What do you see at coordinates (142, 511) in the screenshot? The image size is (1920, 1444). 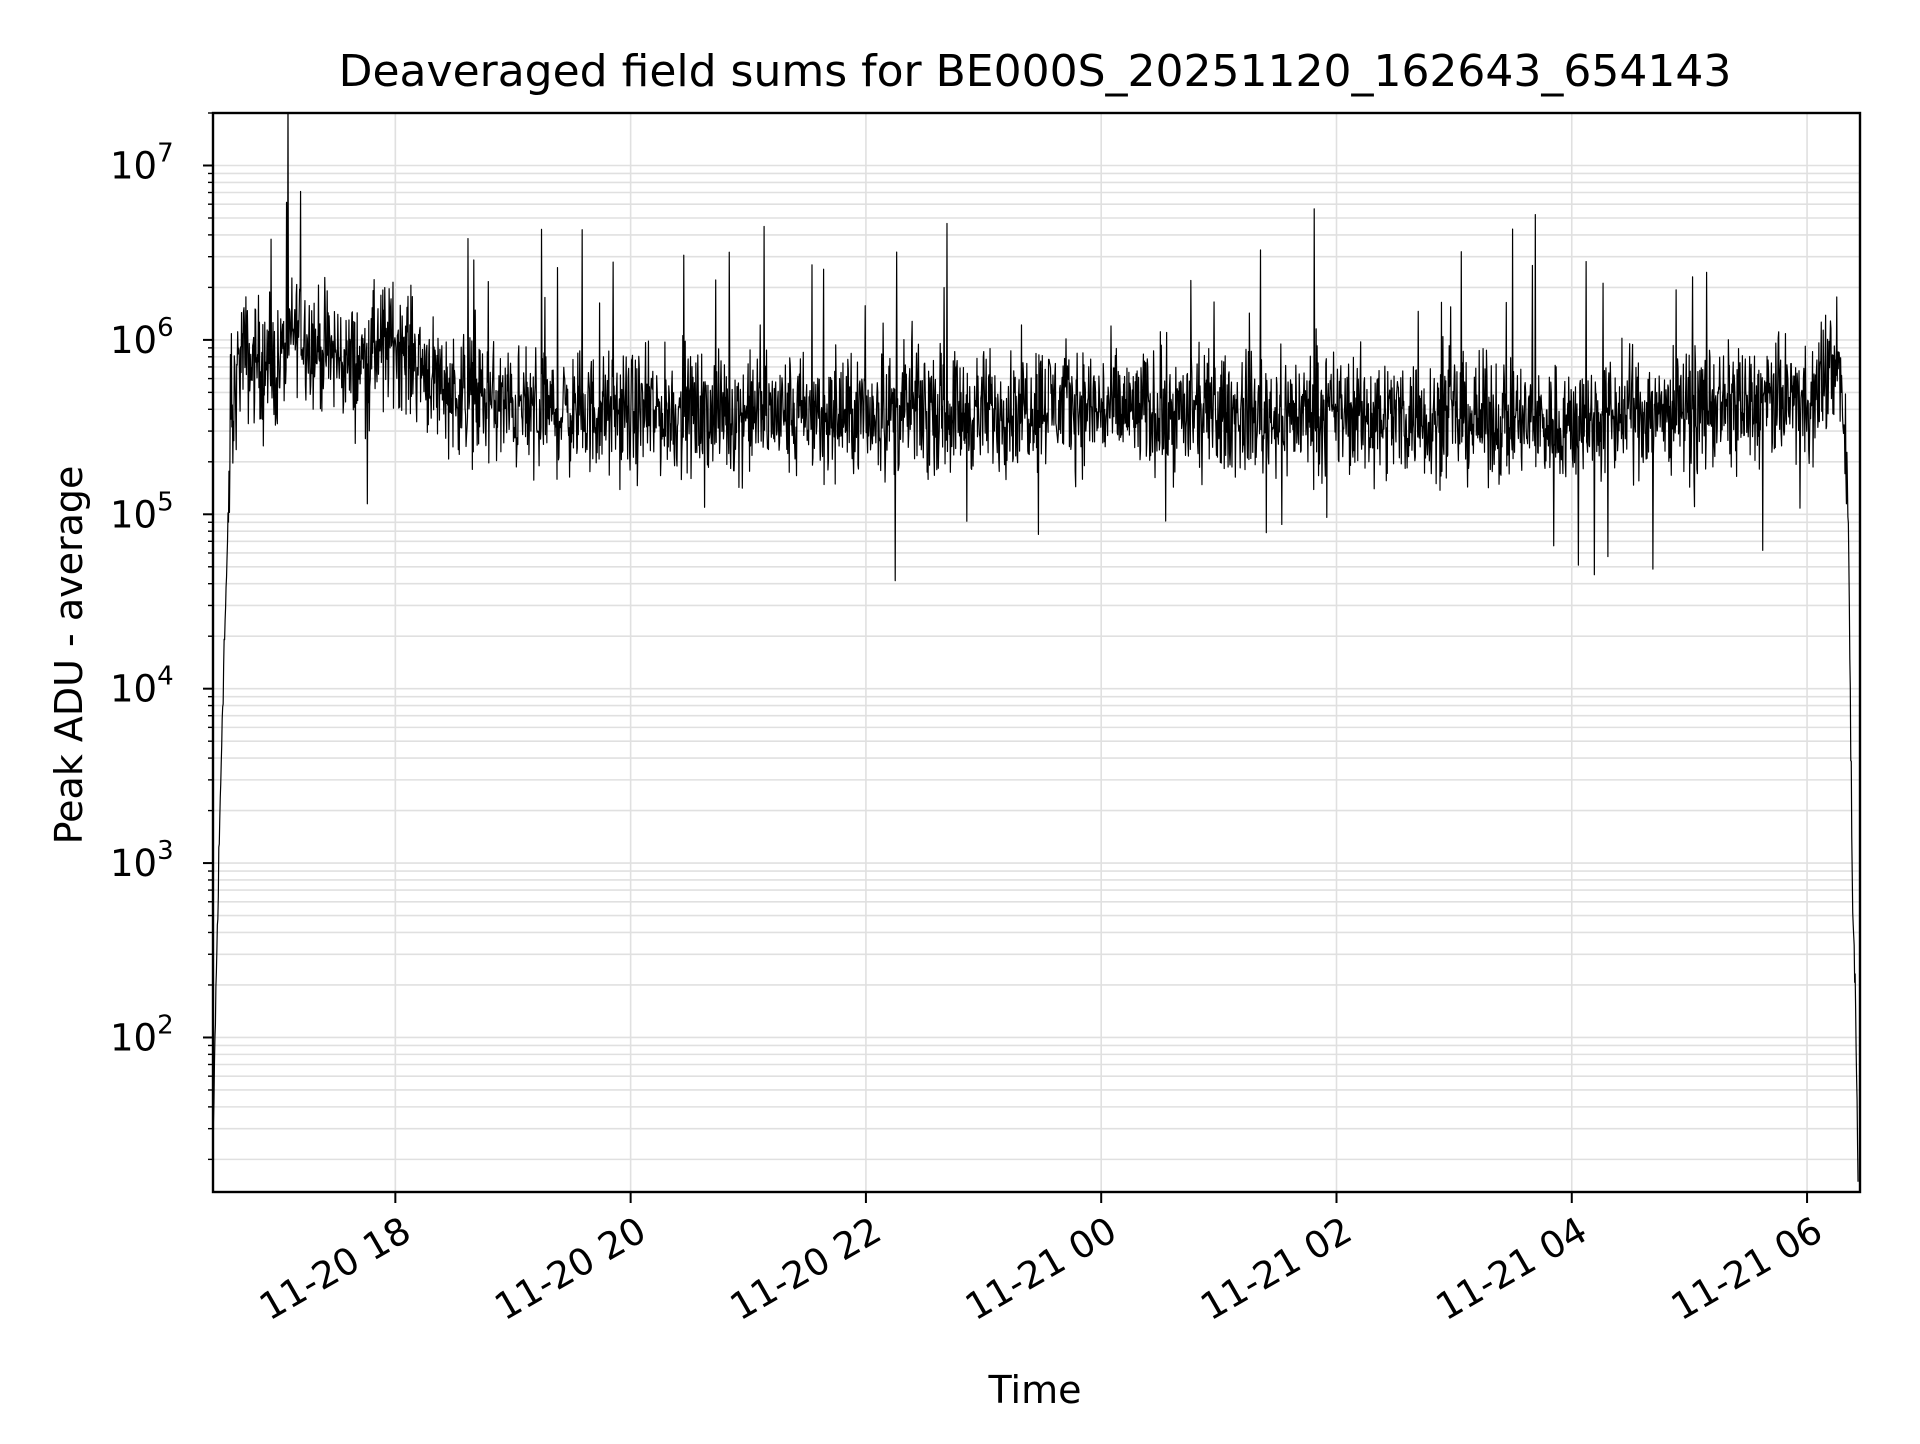 I see `y-tick-label: 10⁵` at bounding box center [142, 511].